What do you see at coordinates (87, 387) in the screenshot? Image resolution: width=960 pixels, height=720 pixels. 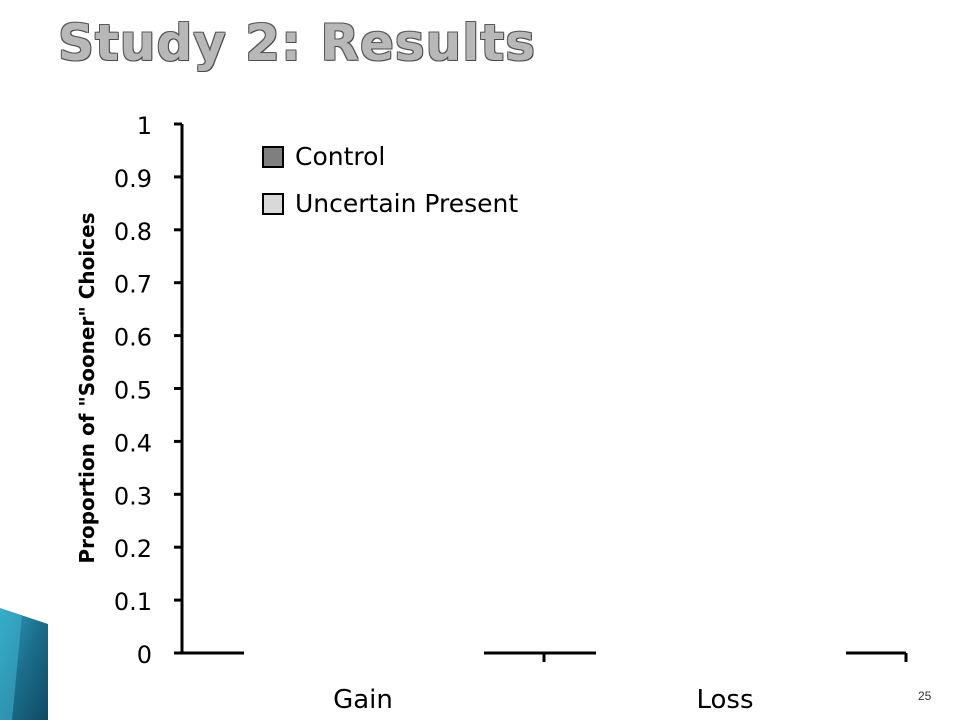 I see `y-axis-label: Proportion of "Sooner" Choices` at bounding box center [87, 387].